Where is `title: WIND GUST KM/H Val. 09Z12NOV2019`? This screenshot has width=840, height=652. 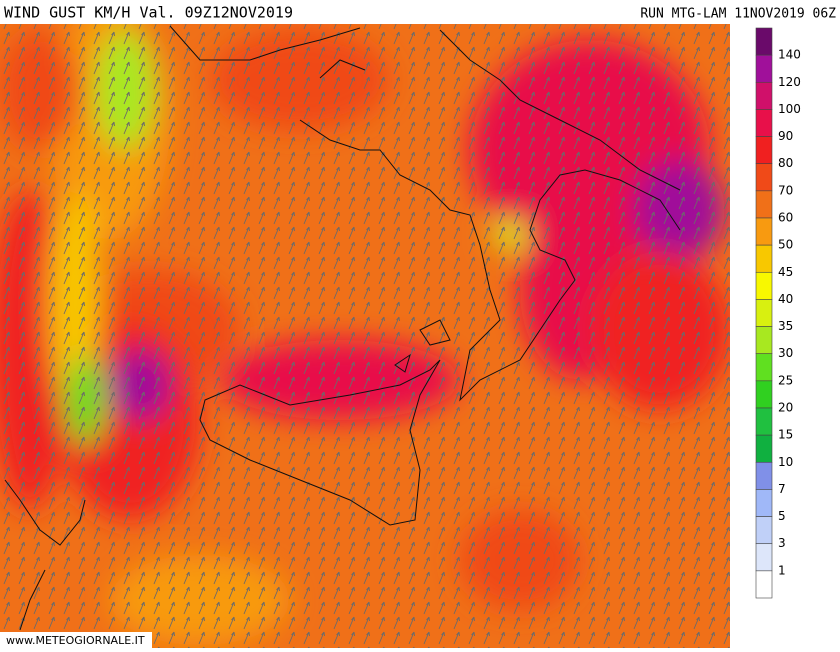 title: WIND GUST KM/H Val. 09Z12NOV2019 is located at coordinates (148, 13).